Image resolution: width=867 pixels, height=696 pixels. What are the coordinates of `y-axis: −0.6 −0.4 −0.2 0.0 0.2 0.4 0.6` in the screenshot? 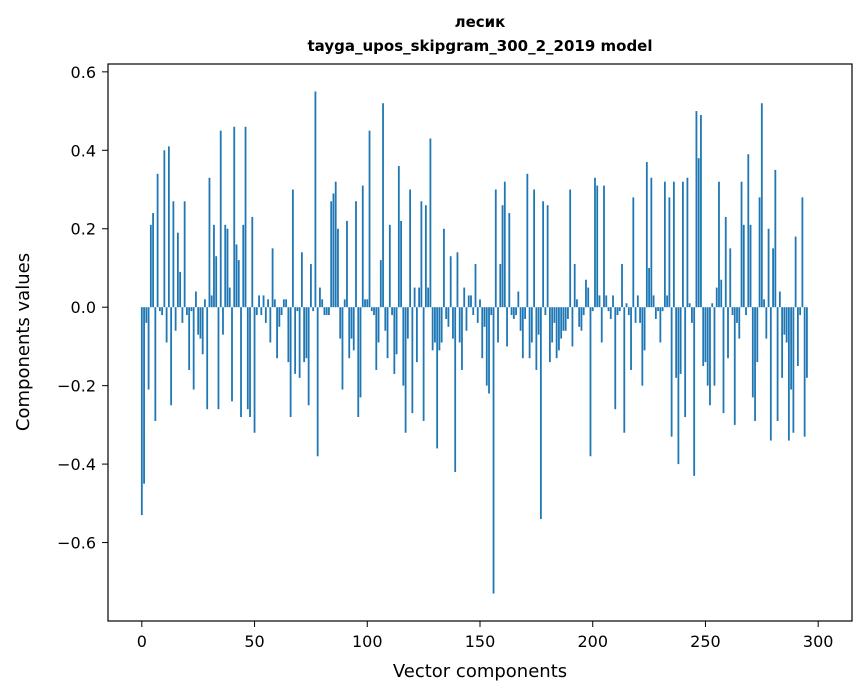 It's located at (82, 308).